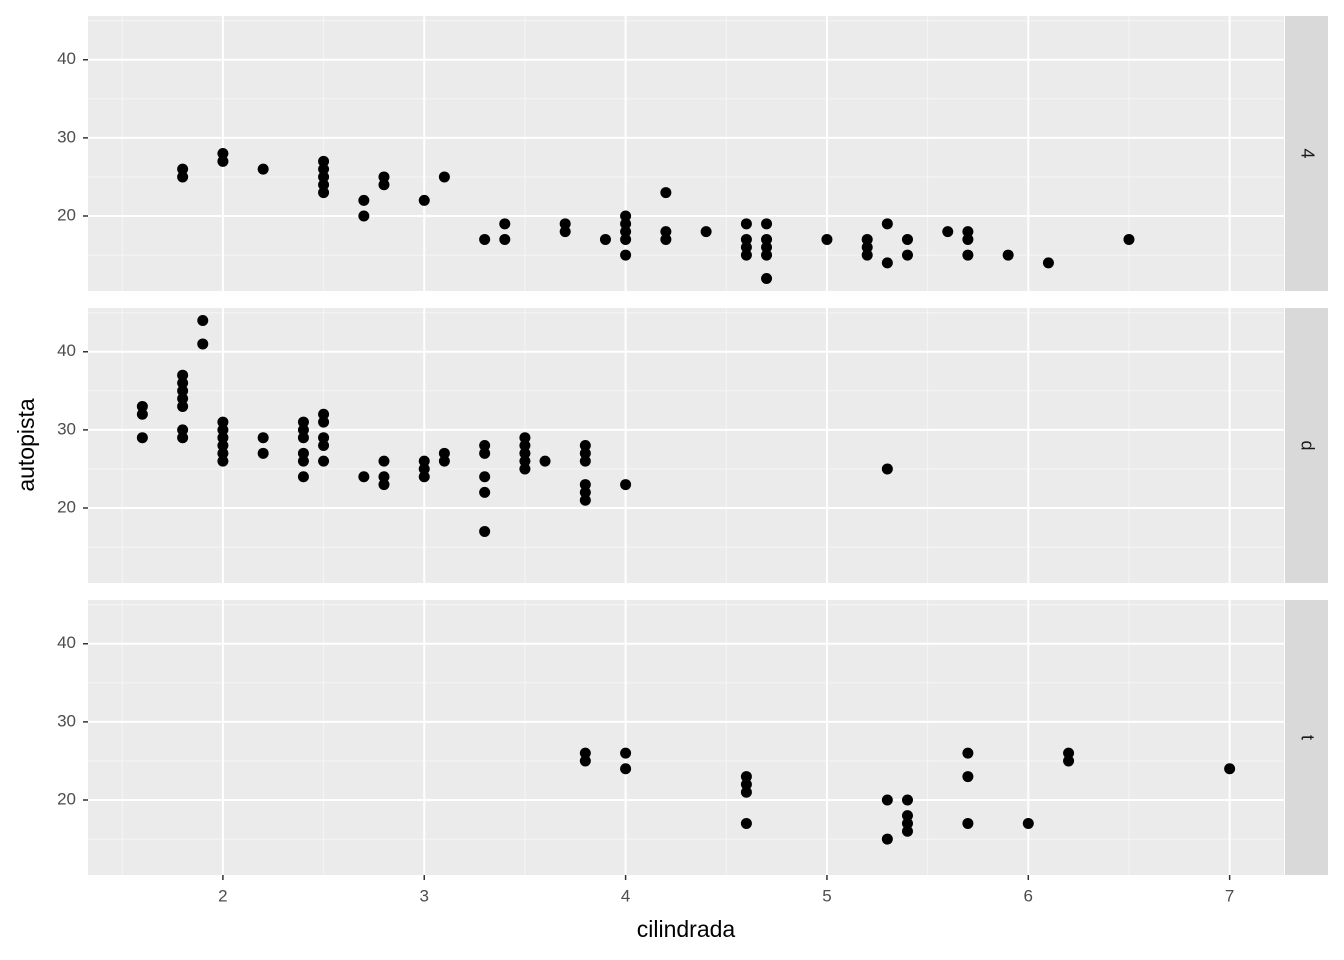 The image size is (1344, 960). I want to click on x-tick-label: 7, so click(1229, 895).